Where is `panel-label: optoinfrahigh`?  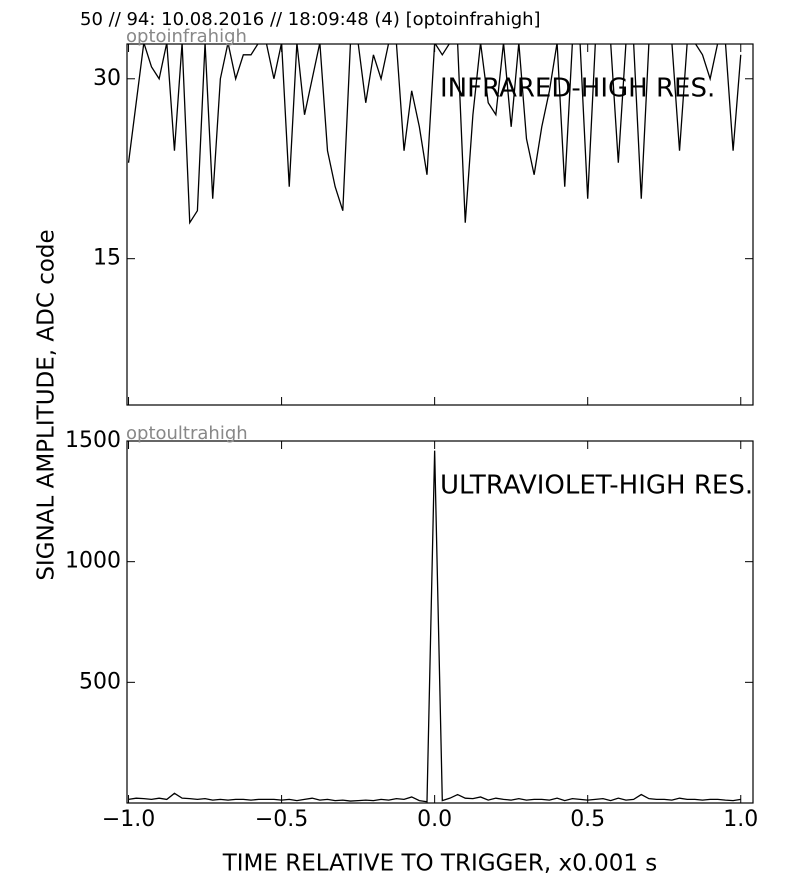 panel-label: optoinfrahigh is located at coordinates (186, 36).